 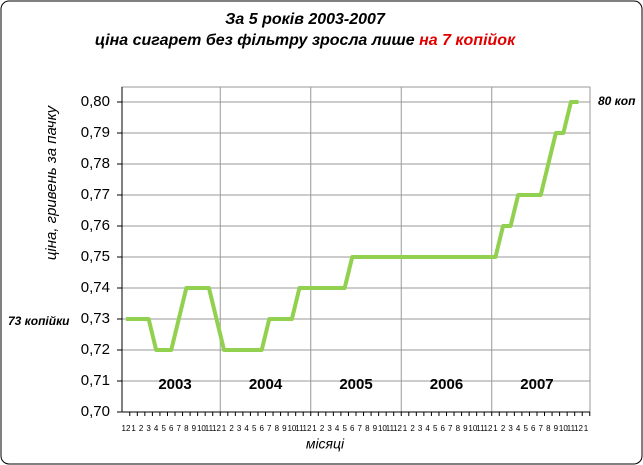 What do you see at coordinates (95, 132) in the screenshot?
I see `y-tick-label: 0,79` at bounding box center [95, 132].